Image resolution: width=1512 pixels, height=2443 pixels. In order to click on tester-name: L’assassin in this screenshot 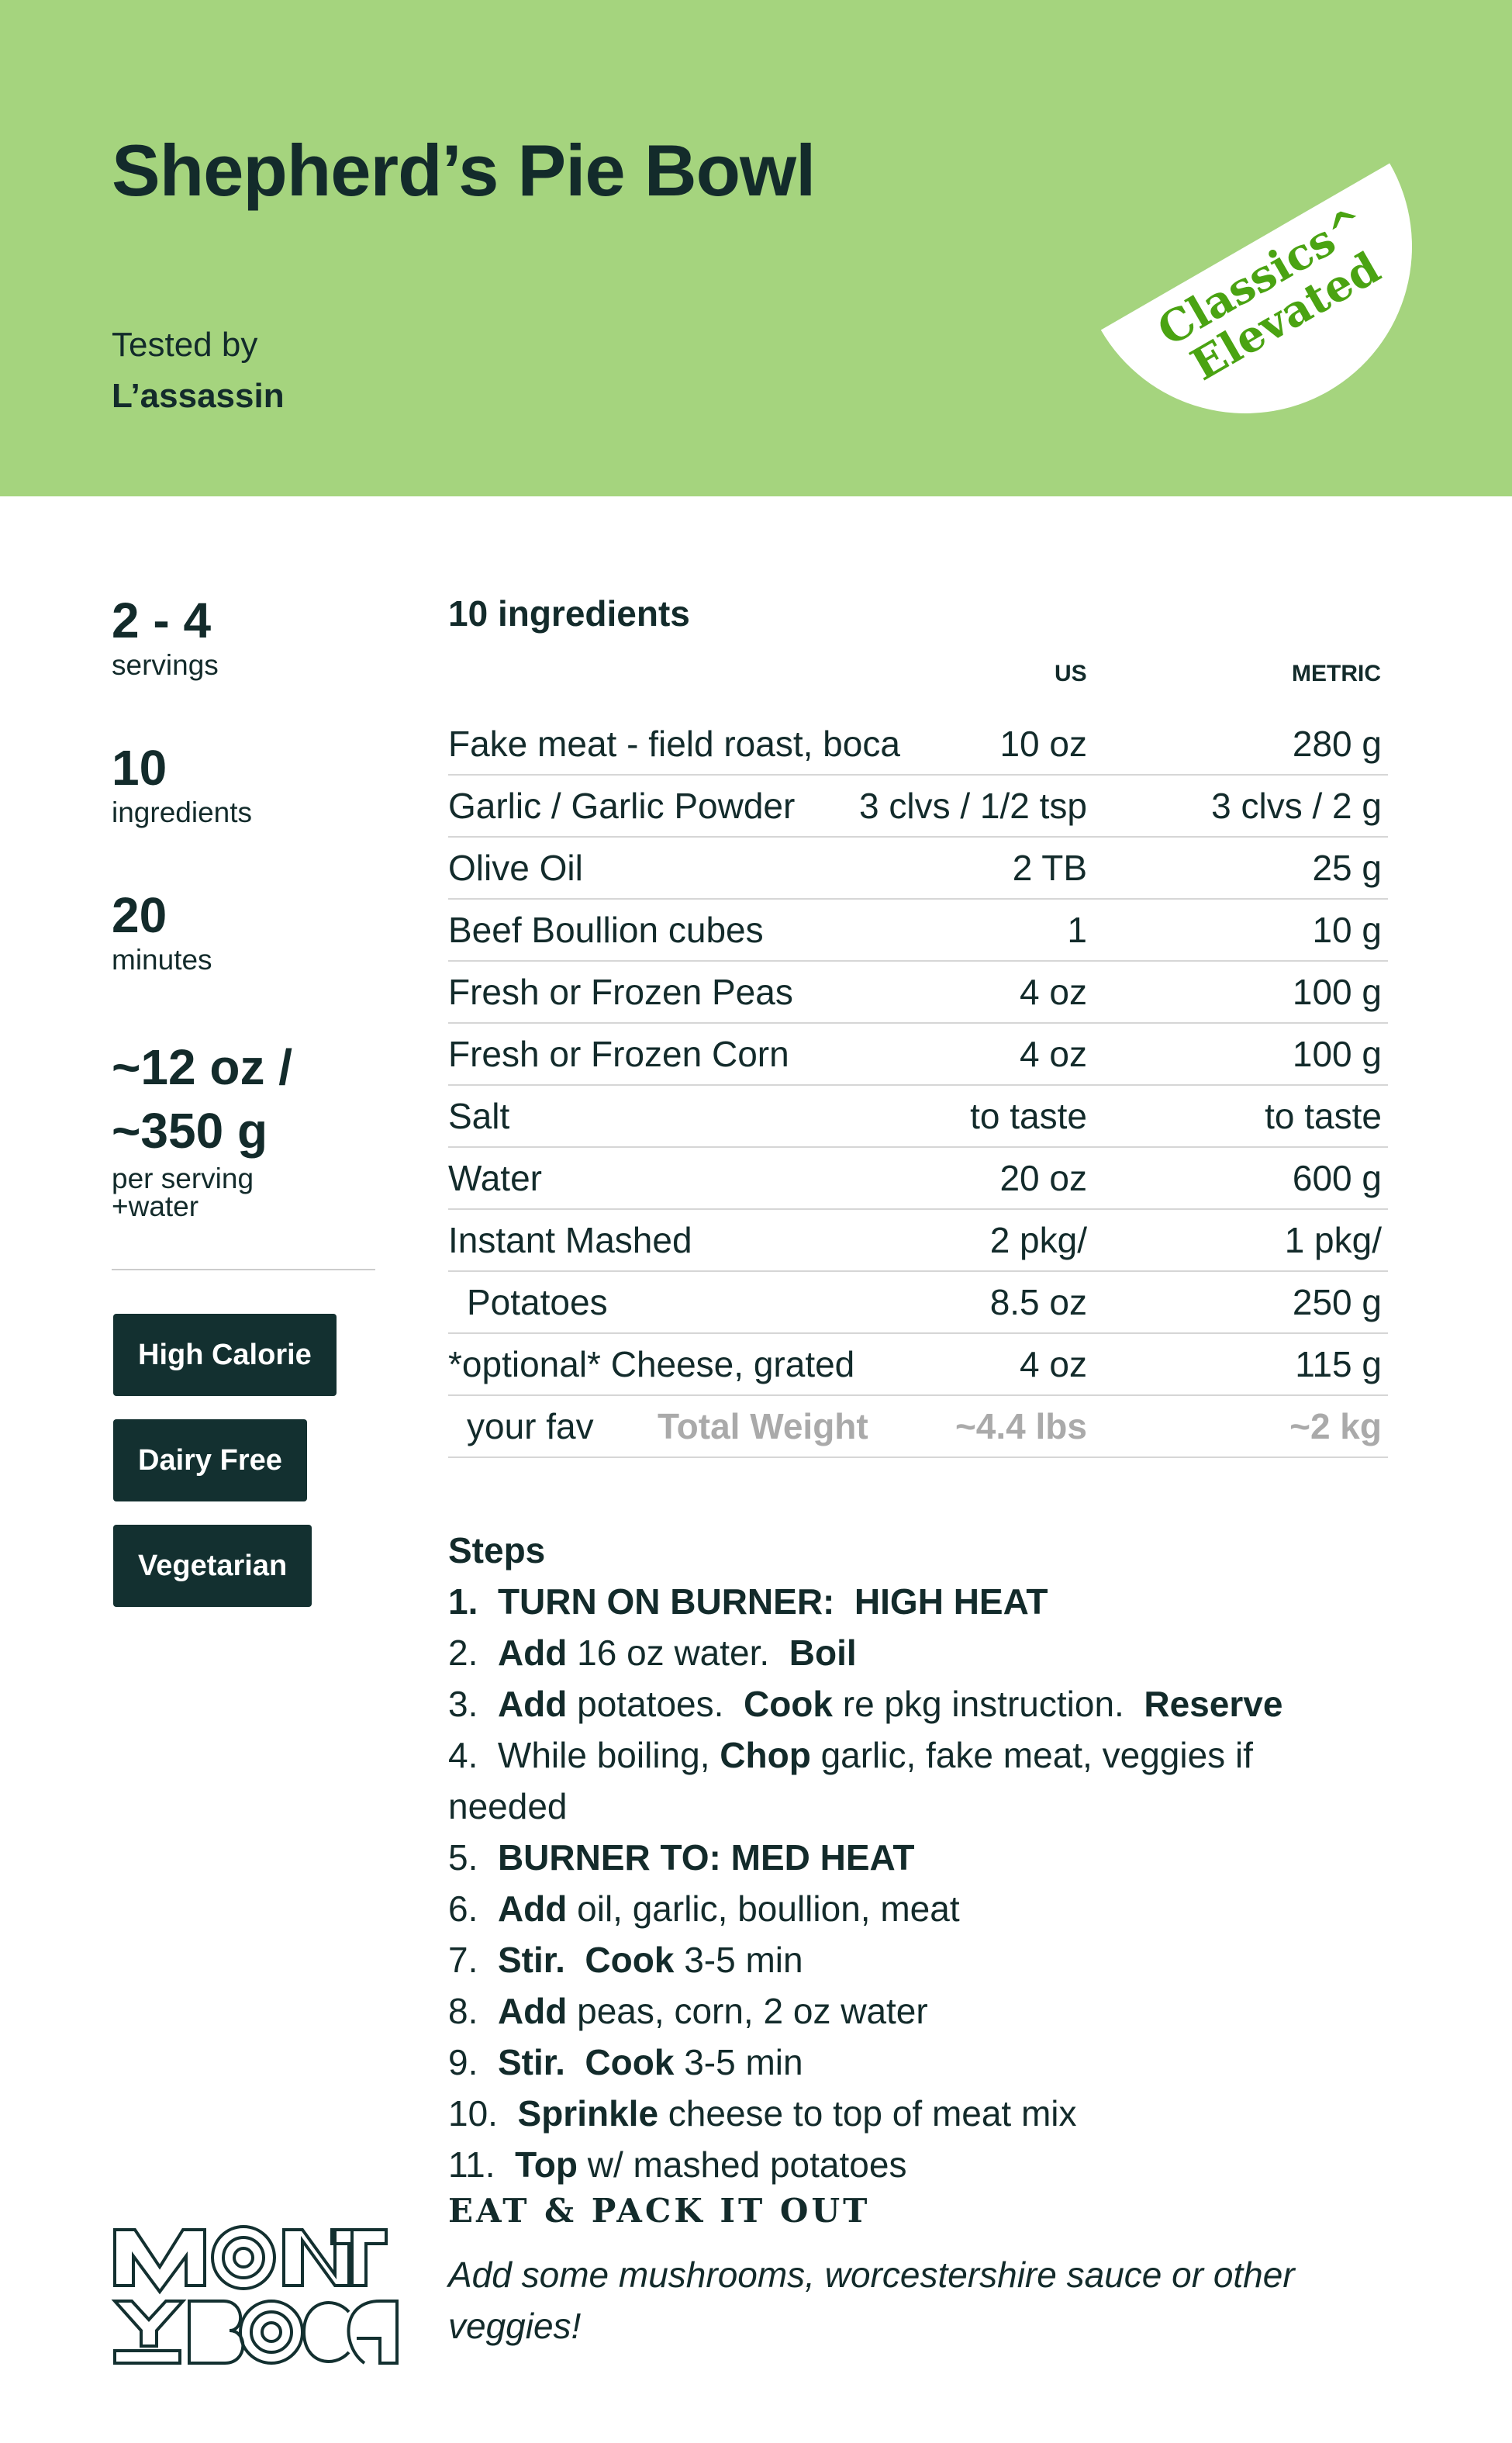, I will do `click(198, 396)`.